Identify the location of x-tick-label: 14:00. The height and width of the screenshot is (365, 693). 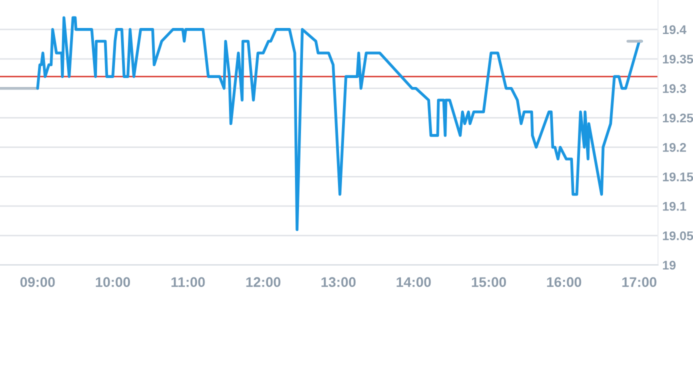
(413, 282).